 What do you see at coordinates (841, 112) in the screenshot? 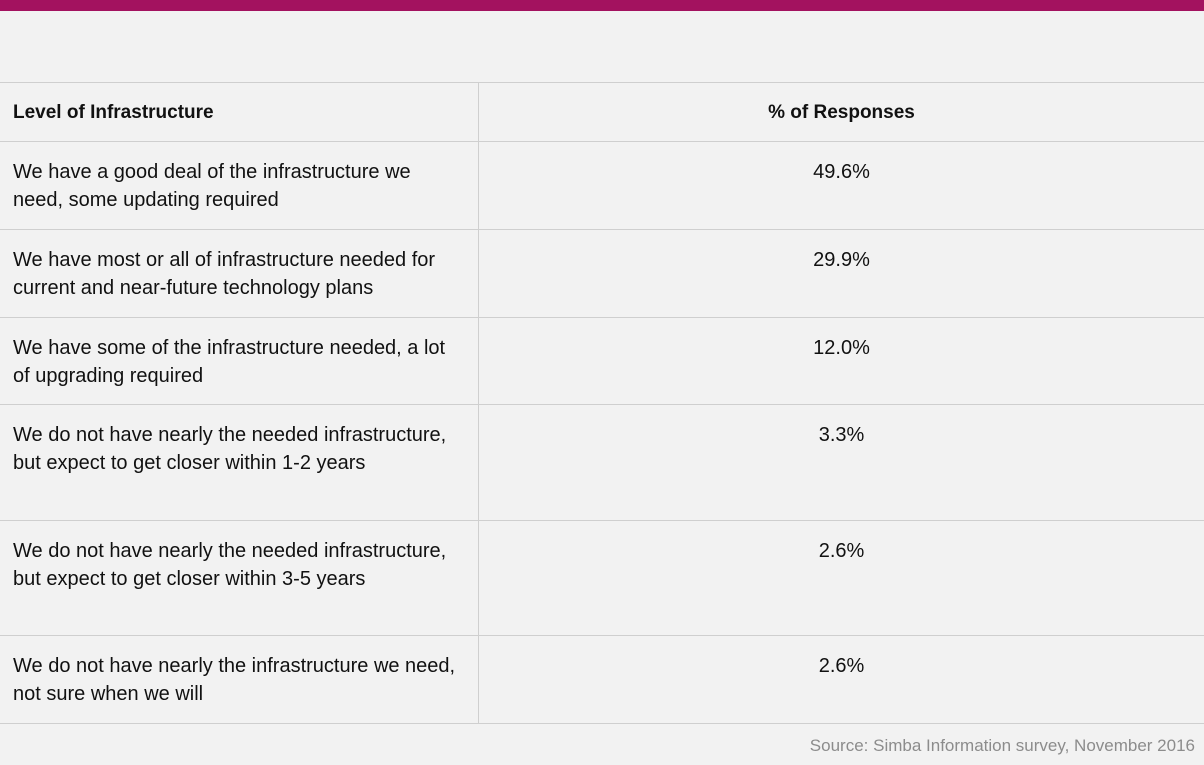
I see `header-percent-of-responses: % of Responses` at bounding box center [841, 112].